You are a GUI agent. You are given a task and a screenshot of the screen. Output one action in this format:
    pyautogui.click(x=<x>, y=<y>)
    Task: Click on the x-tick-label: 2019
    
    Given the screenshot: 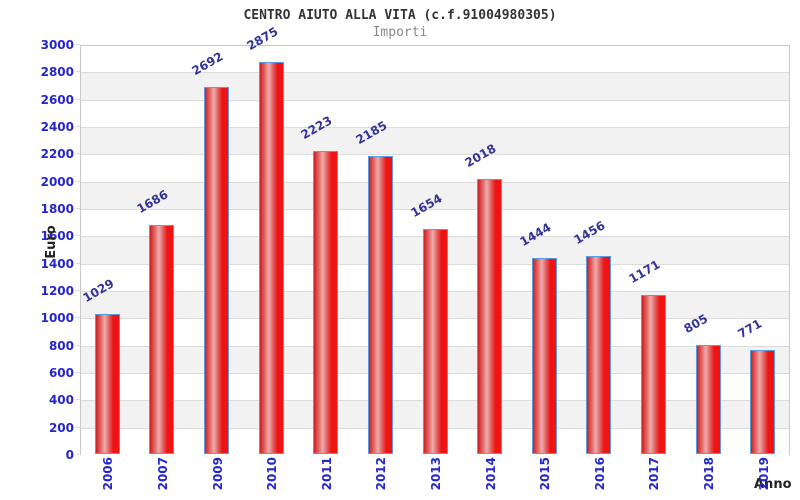 What is the action you would take?
    pyautogui.click(x=763, y=474)
    